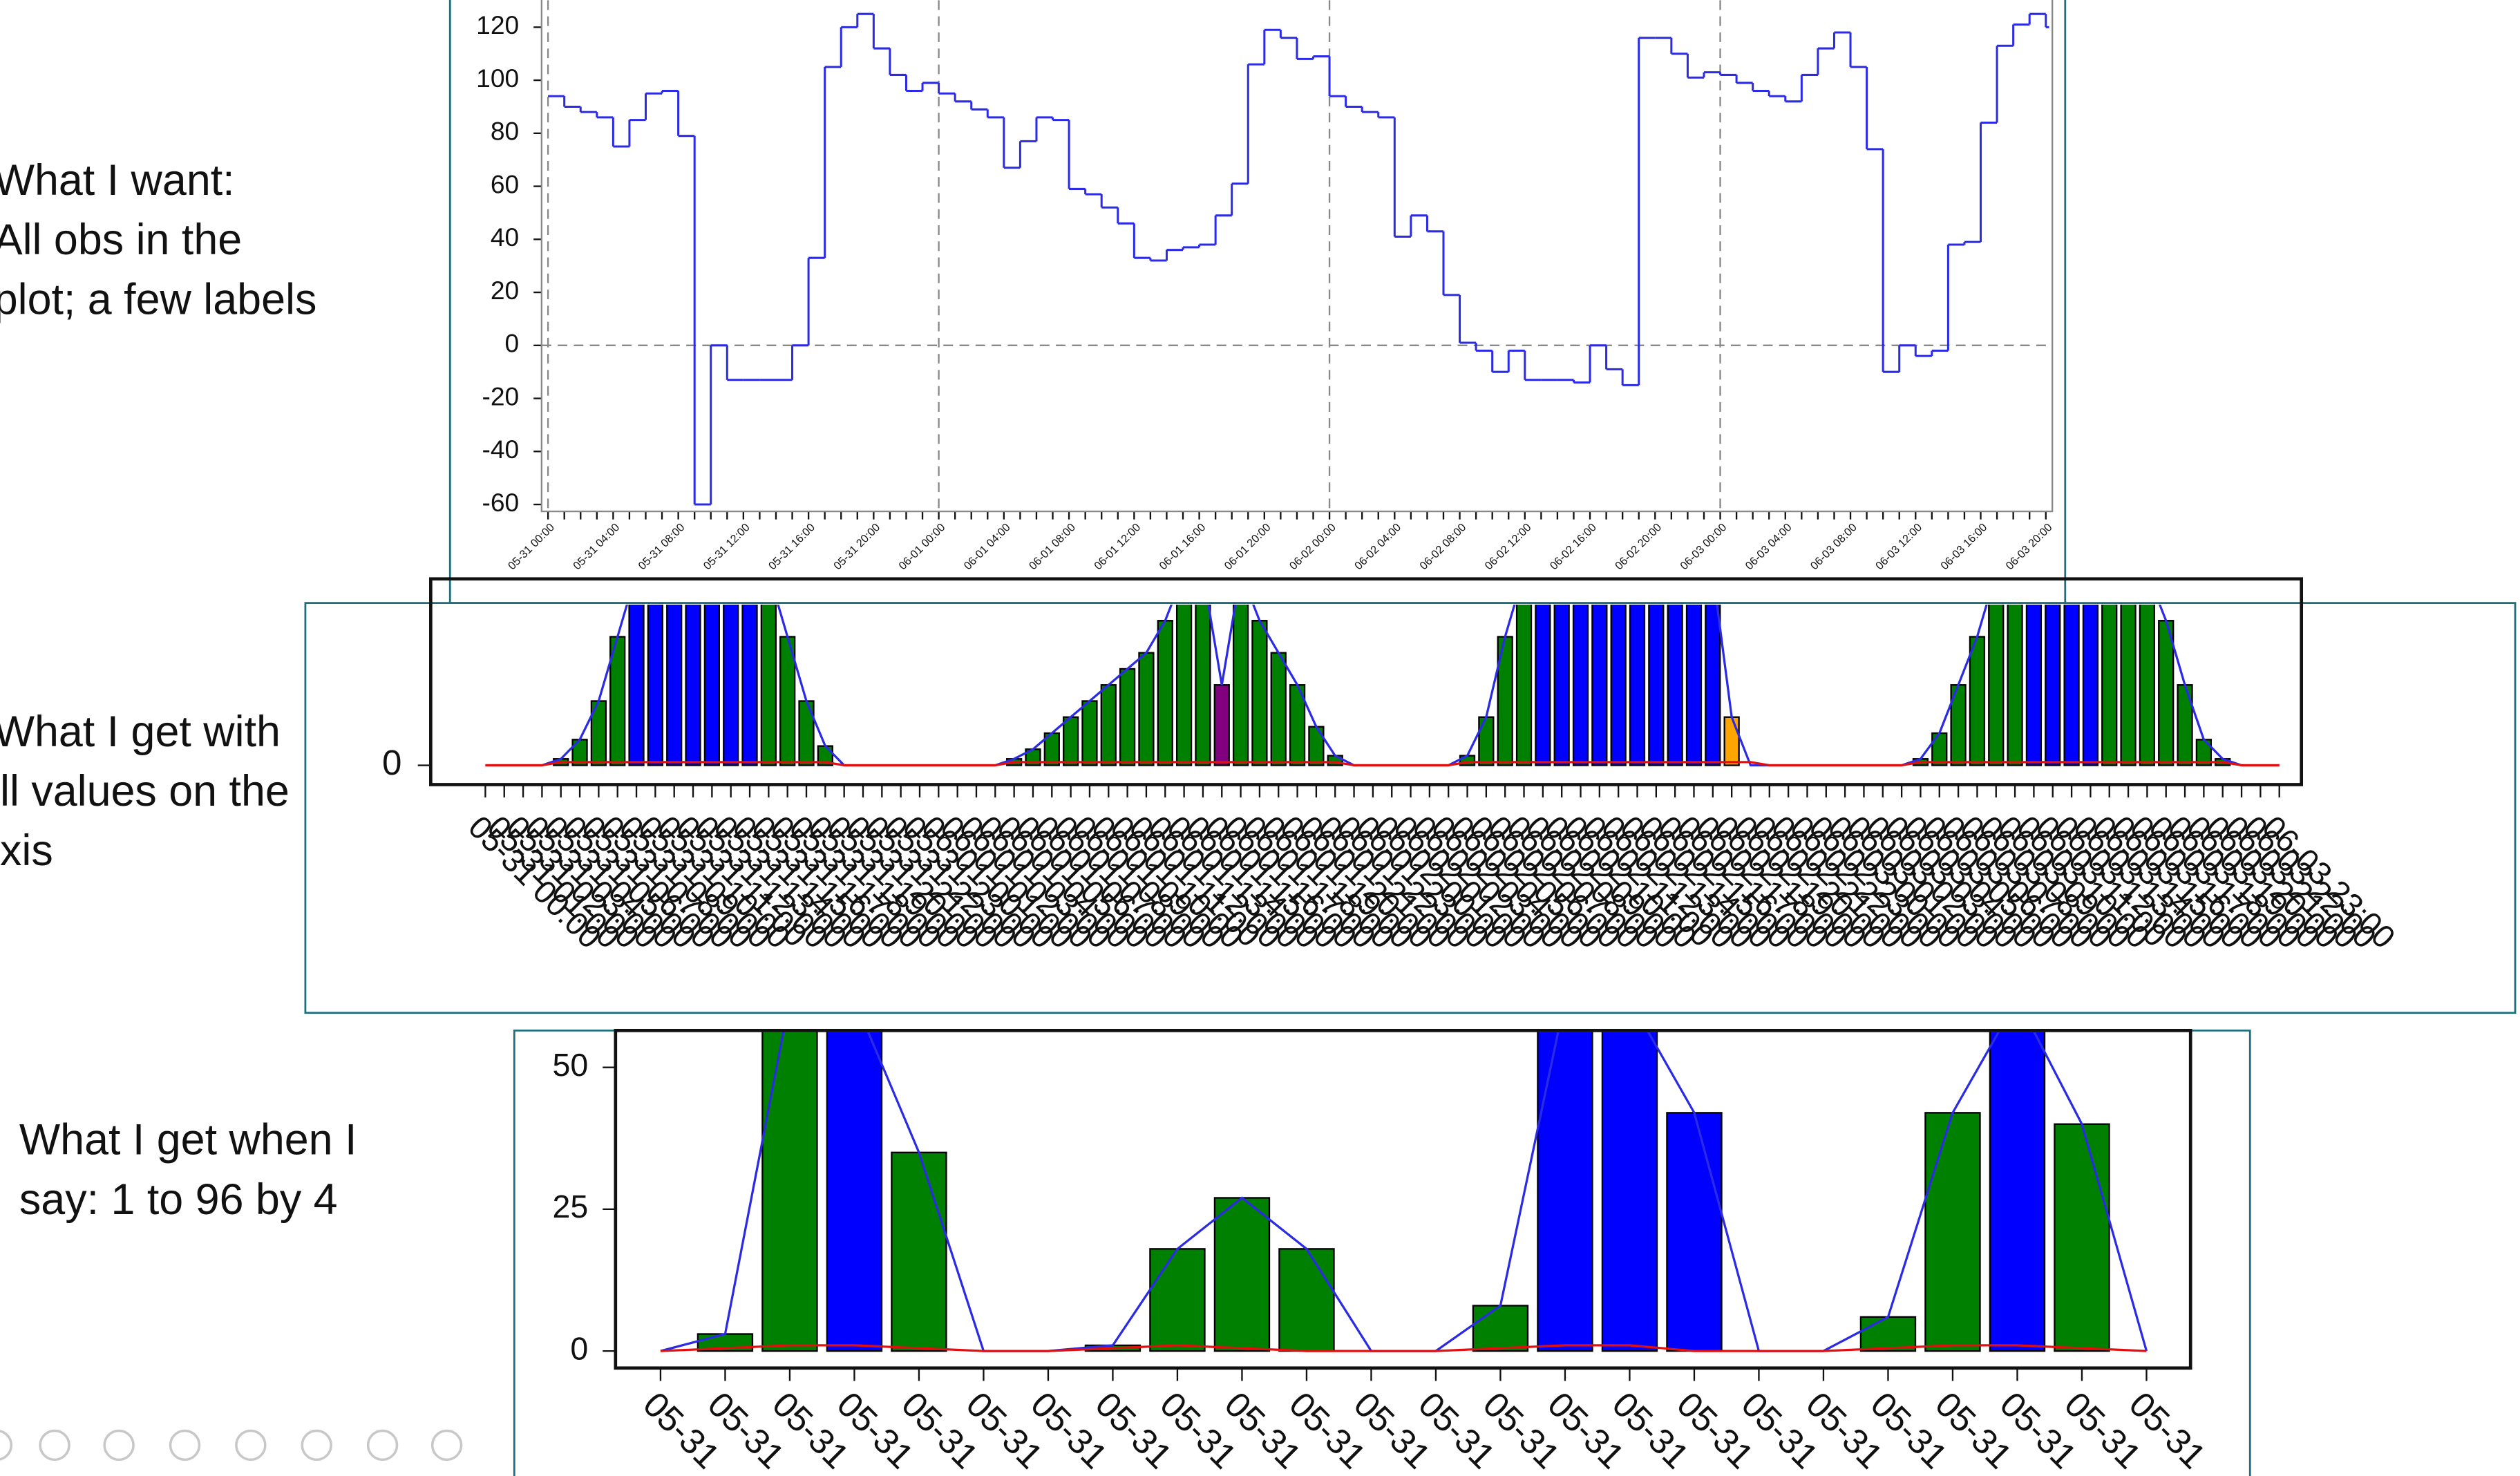 Image resolution: width=2520 pixels, height=1476 pixels. What do you see at coordinates (121, 240) in the screenshot?
I see `caption: All obs in the` at bounding box center [121, 240].